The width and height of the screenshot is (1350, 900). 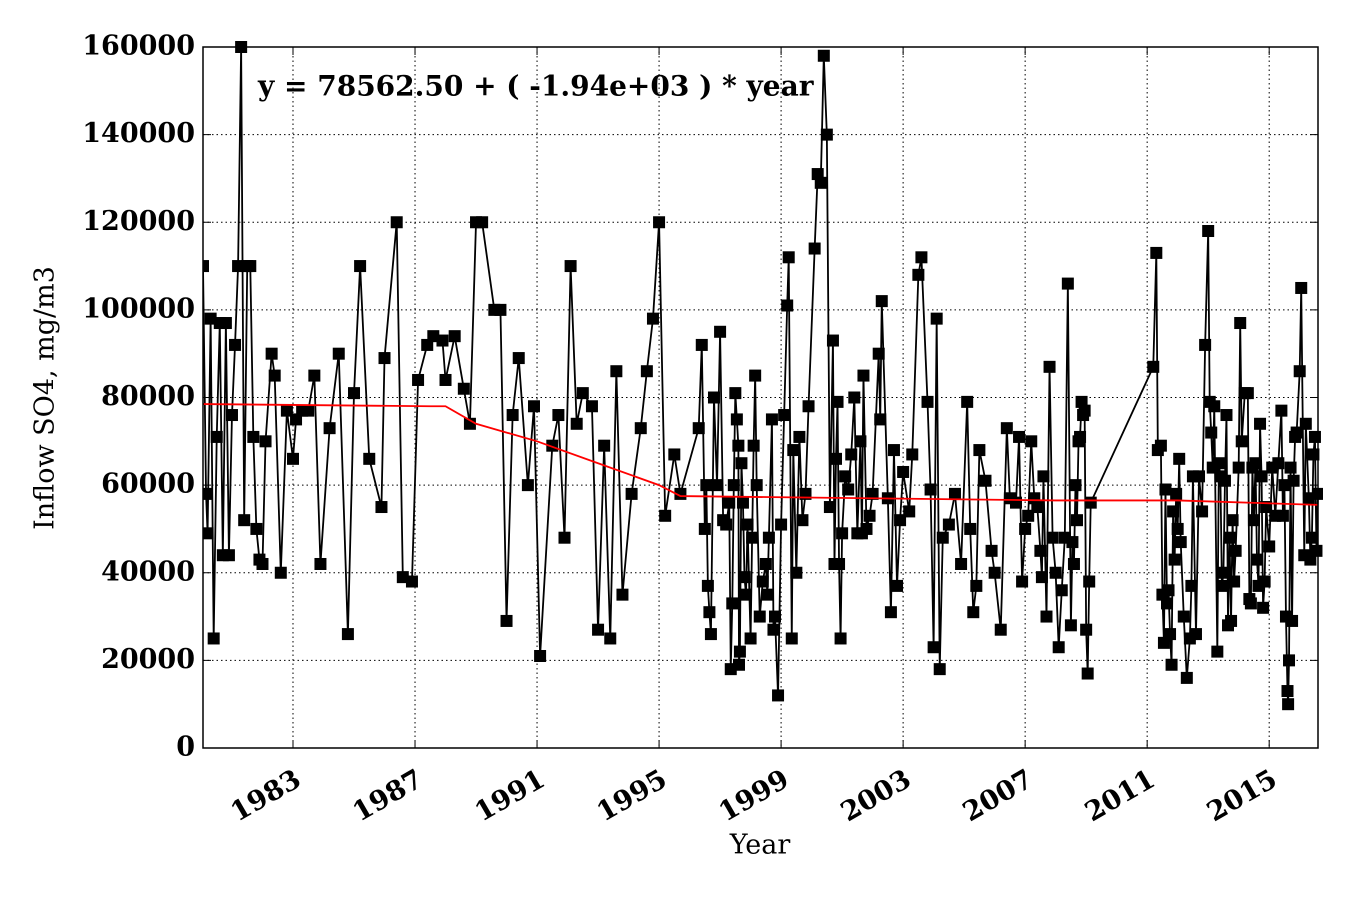 I want to click on y-tick-label: 120000, so click(x=138, y=221).